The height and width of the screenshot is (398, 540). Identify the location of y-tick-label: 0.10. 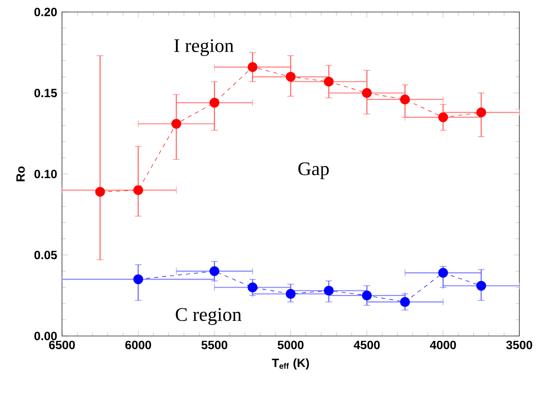
(45, 174).